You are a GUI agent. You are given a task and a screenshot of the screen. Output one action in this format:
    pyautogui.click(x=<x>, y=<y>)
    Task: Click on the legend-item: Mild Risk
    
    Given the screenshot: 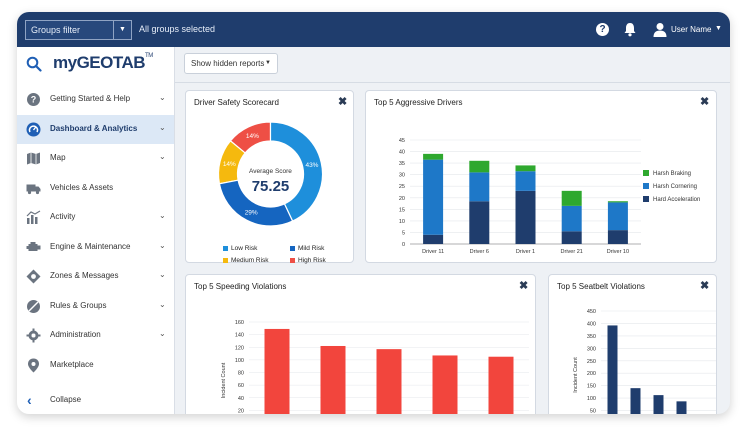 What is the action you would take?
    pyautogui.click(x=307, y=248)
    